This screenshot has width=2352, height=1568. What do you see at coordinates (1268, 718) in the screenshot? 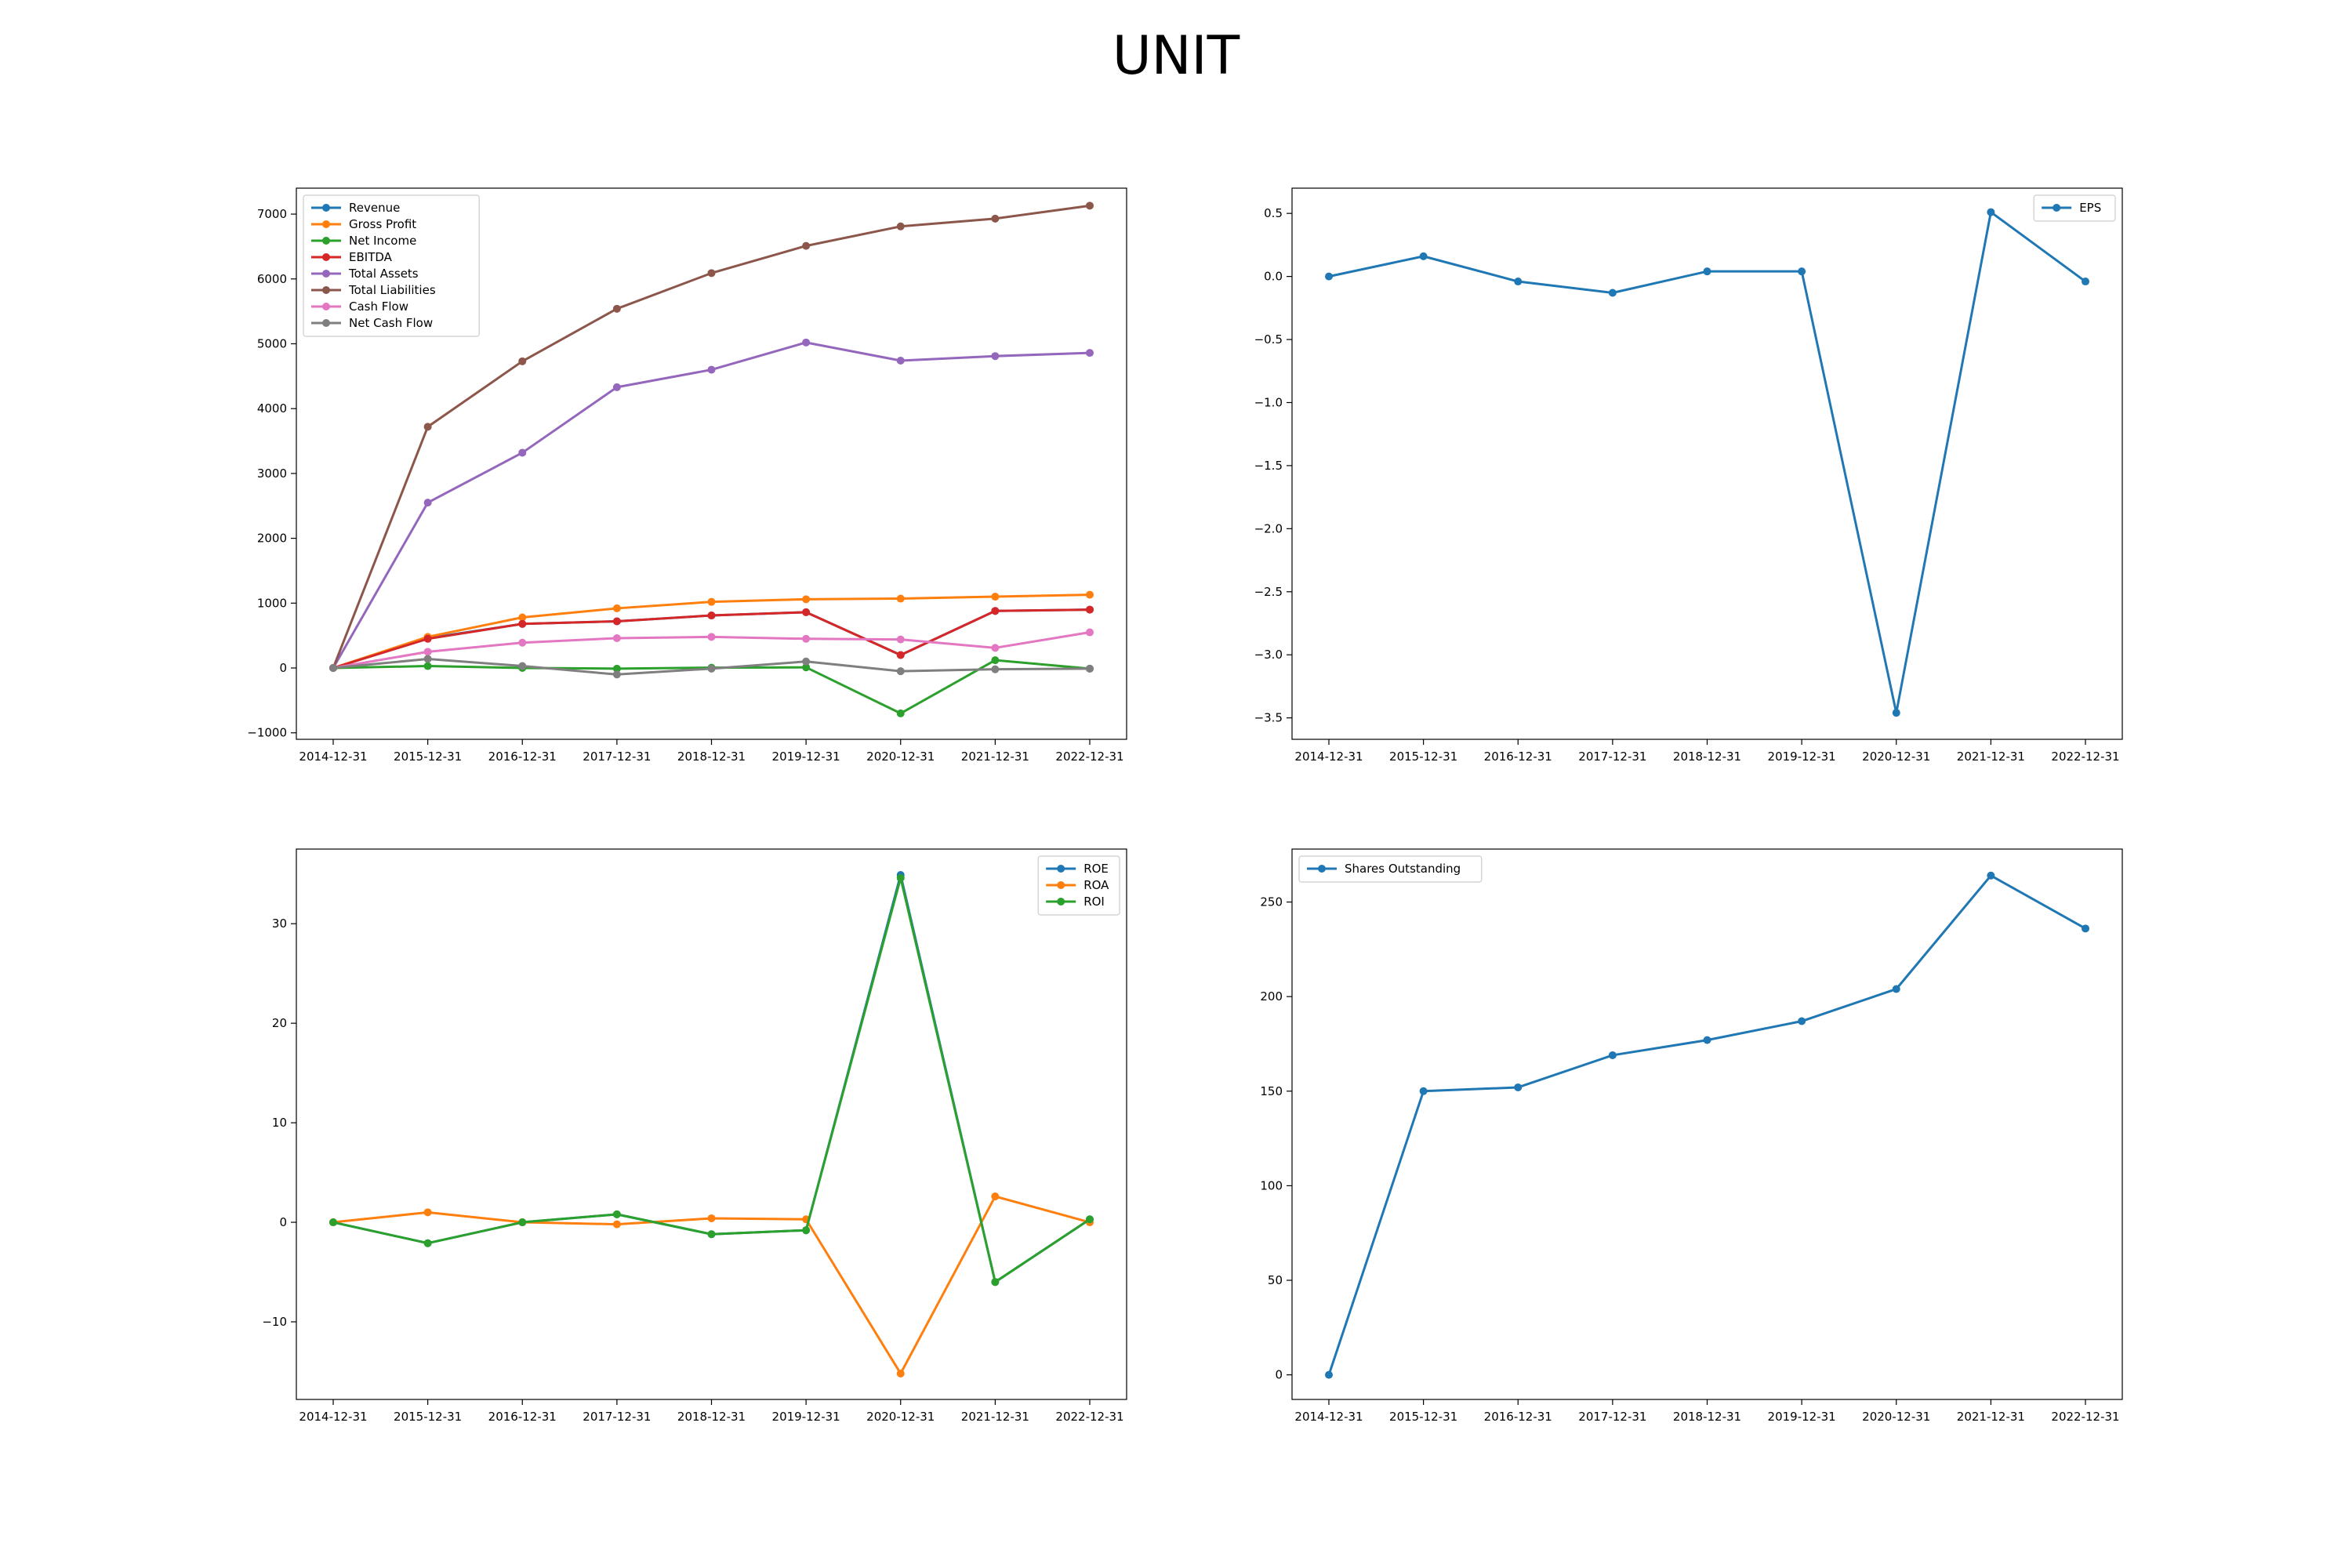
I see `y-tick-label: −3.5` at bounding box center [1268, 718].